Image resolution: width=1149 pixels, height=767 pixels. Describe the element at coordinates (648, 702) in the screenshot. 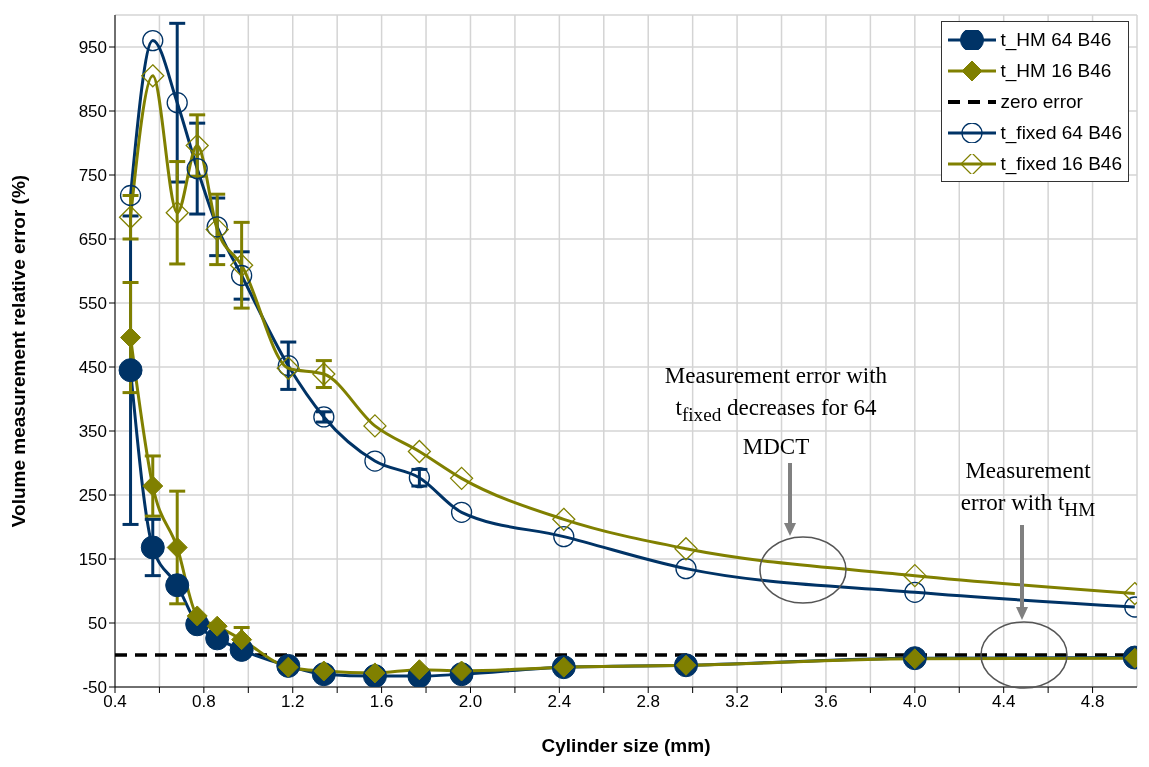

I see `x-tick-label: 2.8` at that location.